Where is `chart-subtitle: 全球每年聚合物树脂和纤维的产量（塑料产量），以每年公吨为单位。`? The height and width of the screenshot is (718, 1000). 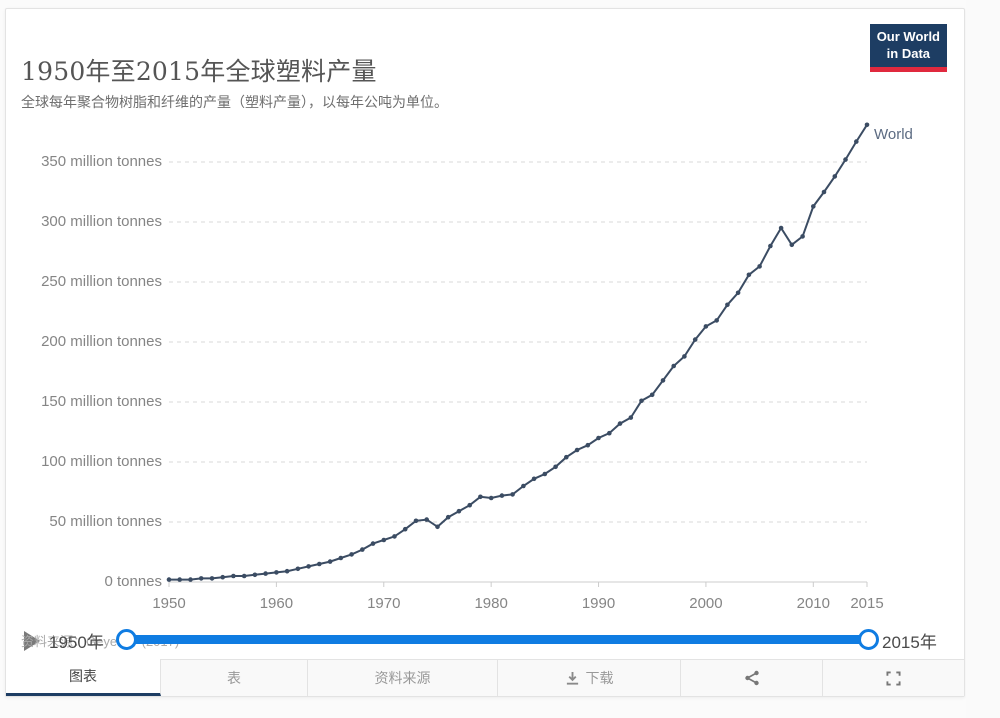 chart-subtitle: 全球每年聚合物树脂和纤维的产量（塑料产量），以每年公吨为单位。 is located at coordinates (234, 102).